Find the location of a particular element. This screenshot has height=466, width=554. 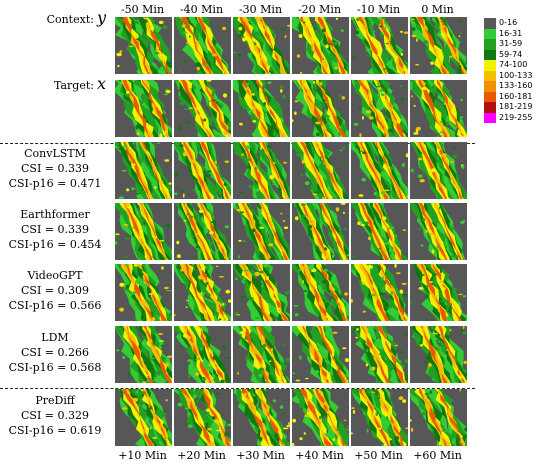

legend-entry: 181-219 is located at coordinates (508, 107).